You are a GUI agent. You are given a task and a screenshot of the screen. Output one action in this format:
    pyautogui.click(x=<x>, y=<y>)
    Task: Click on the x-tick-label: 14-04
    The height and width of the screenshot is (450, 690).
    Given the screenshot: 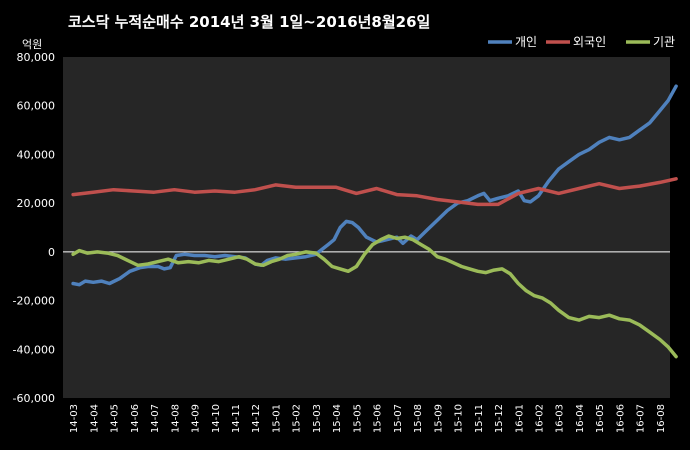 What is the action you would take?
    pyautogui.click(x=94, y=418)
    